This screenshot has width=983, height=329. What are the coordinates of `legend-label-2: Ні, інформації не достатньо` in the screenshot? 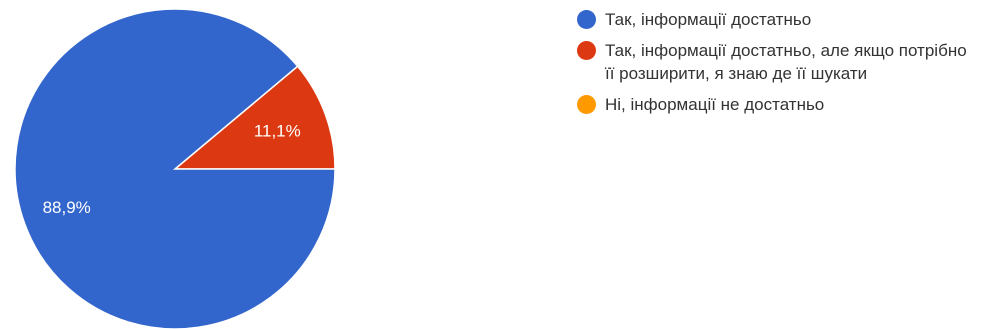 It's located at (715, 104).